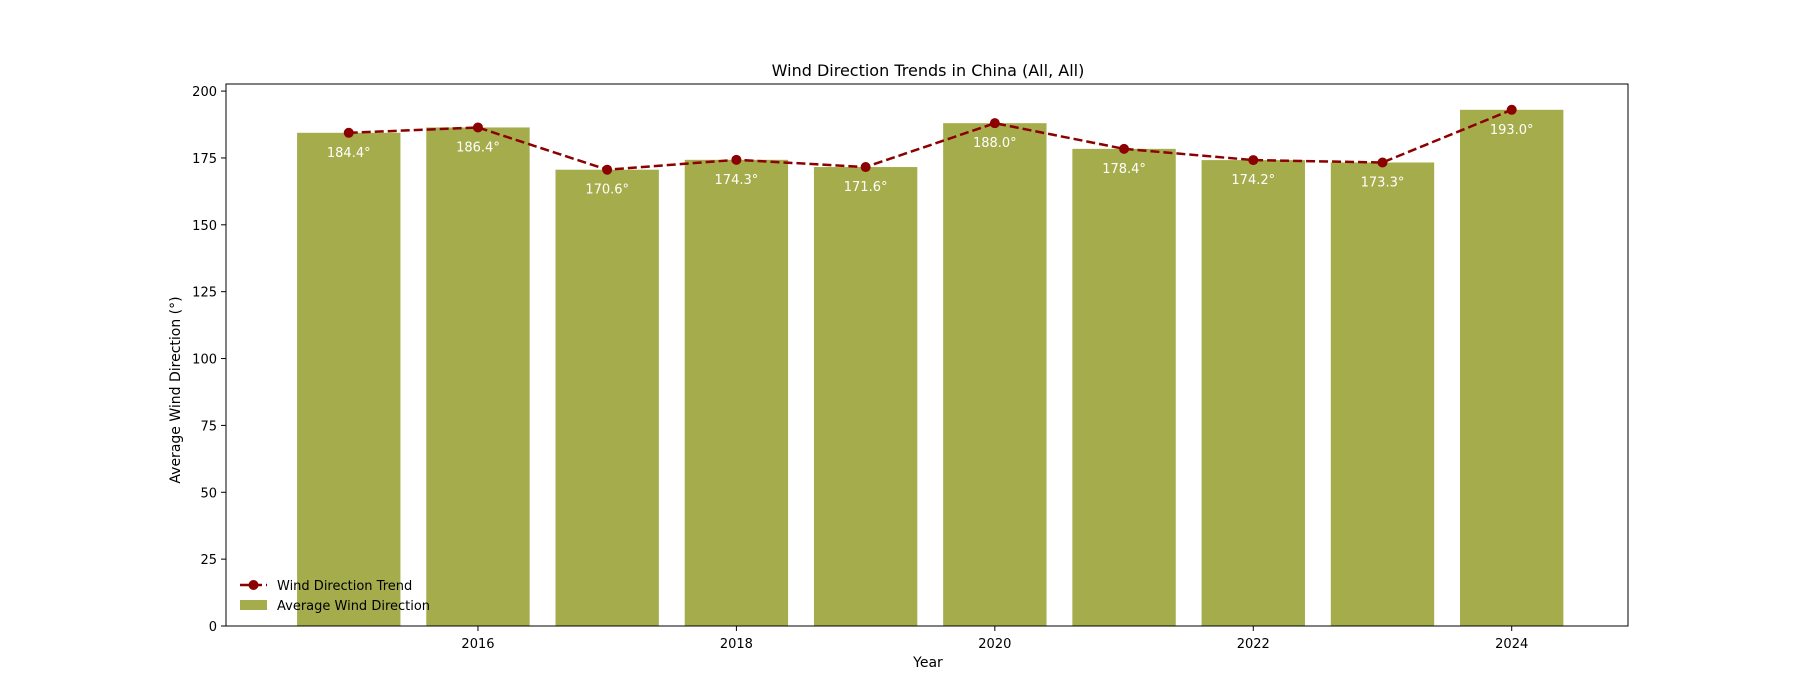 The height and width of the screenshot is (700, 1800). Describe the element at coordinates (1124, 148) in the screenshot. I see `trend-point-2021` at that location.